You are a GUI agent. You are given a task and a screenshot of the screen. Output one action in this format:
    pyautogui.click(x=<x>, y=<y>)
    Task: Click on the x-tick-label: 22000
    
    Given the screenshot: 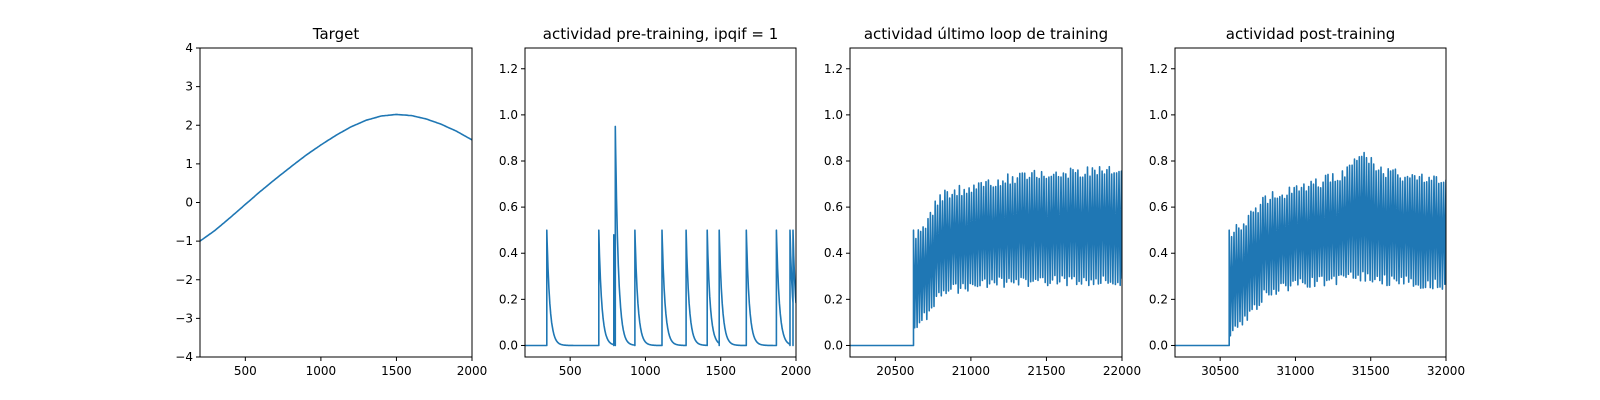 What is the action you would take?
    pyautogui.click(x=1122, y=371)
    